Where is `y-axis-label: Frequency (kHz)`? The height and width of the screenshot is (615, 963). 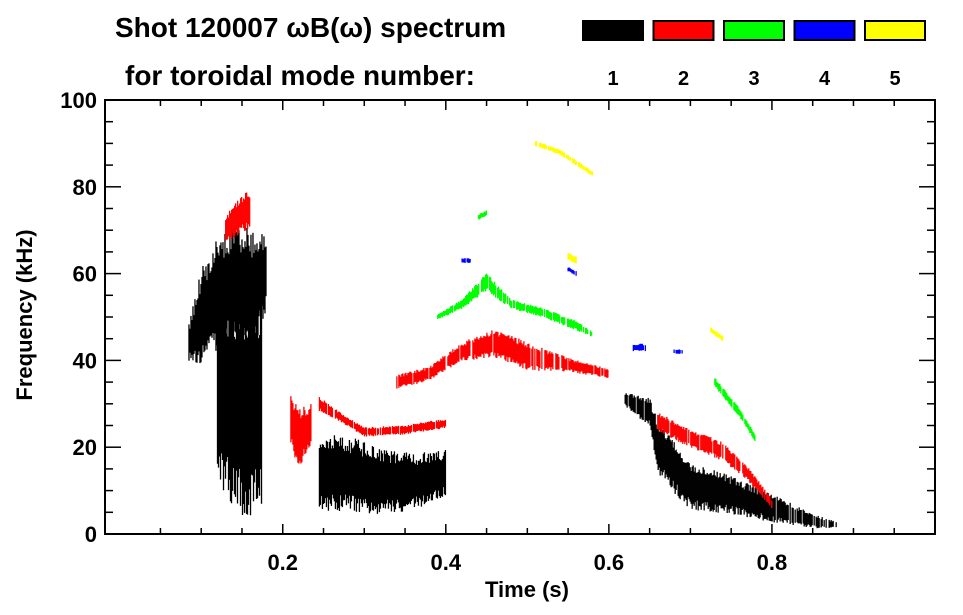 y-axis-label: Frequency (kHz) is located at coordinates (24, 314).